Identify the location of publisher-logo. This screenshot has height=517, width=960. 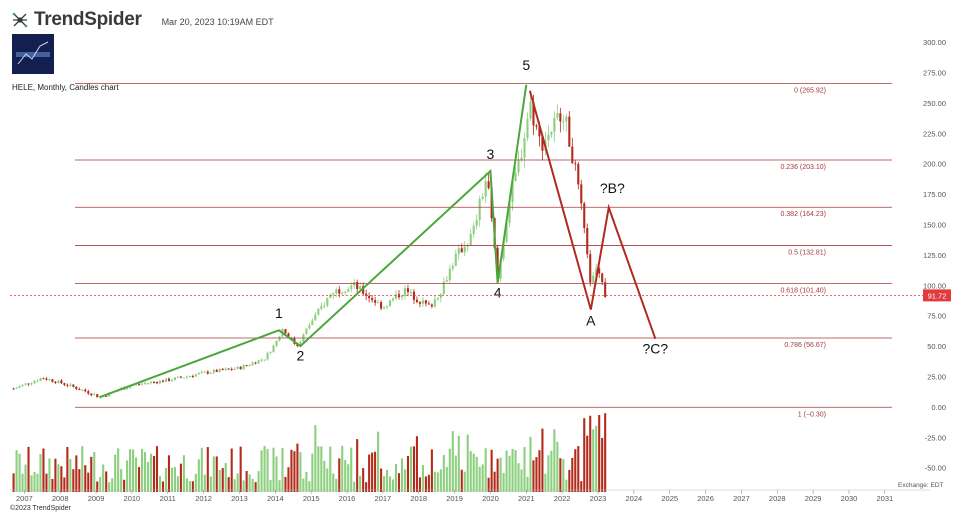
(33, 54).